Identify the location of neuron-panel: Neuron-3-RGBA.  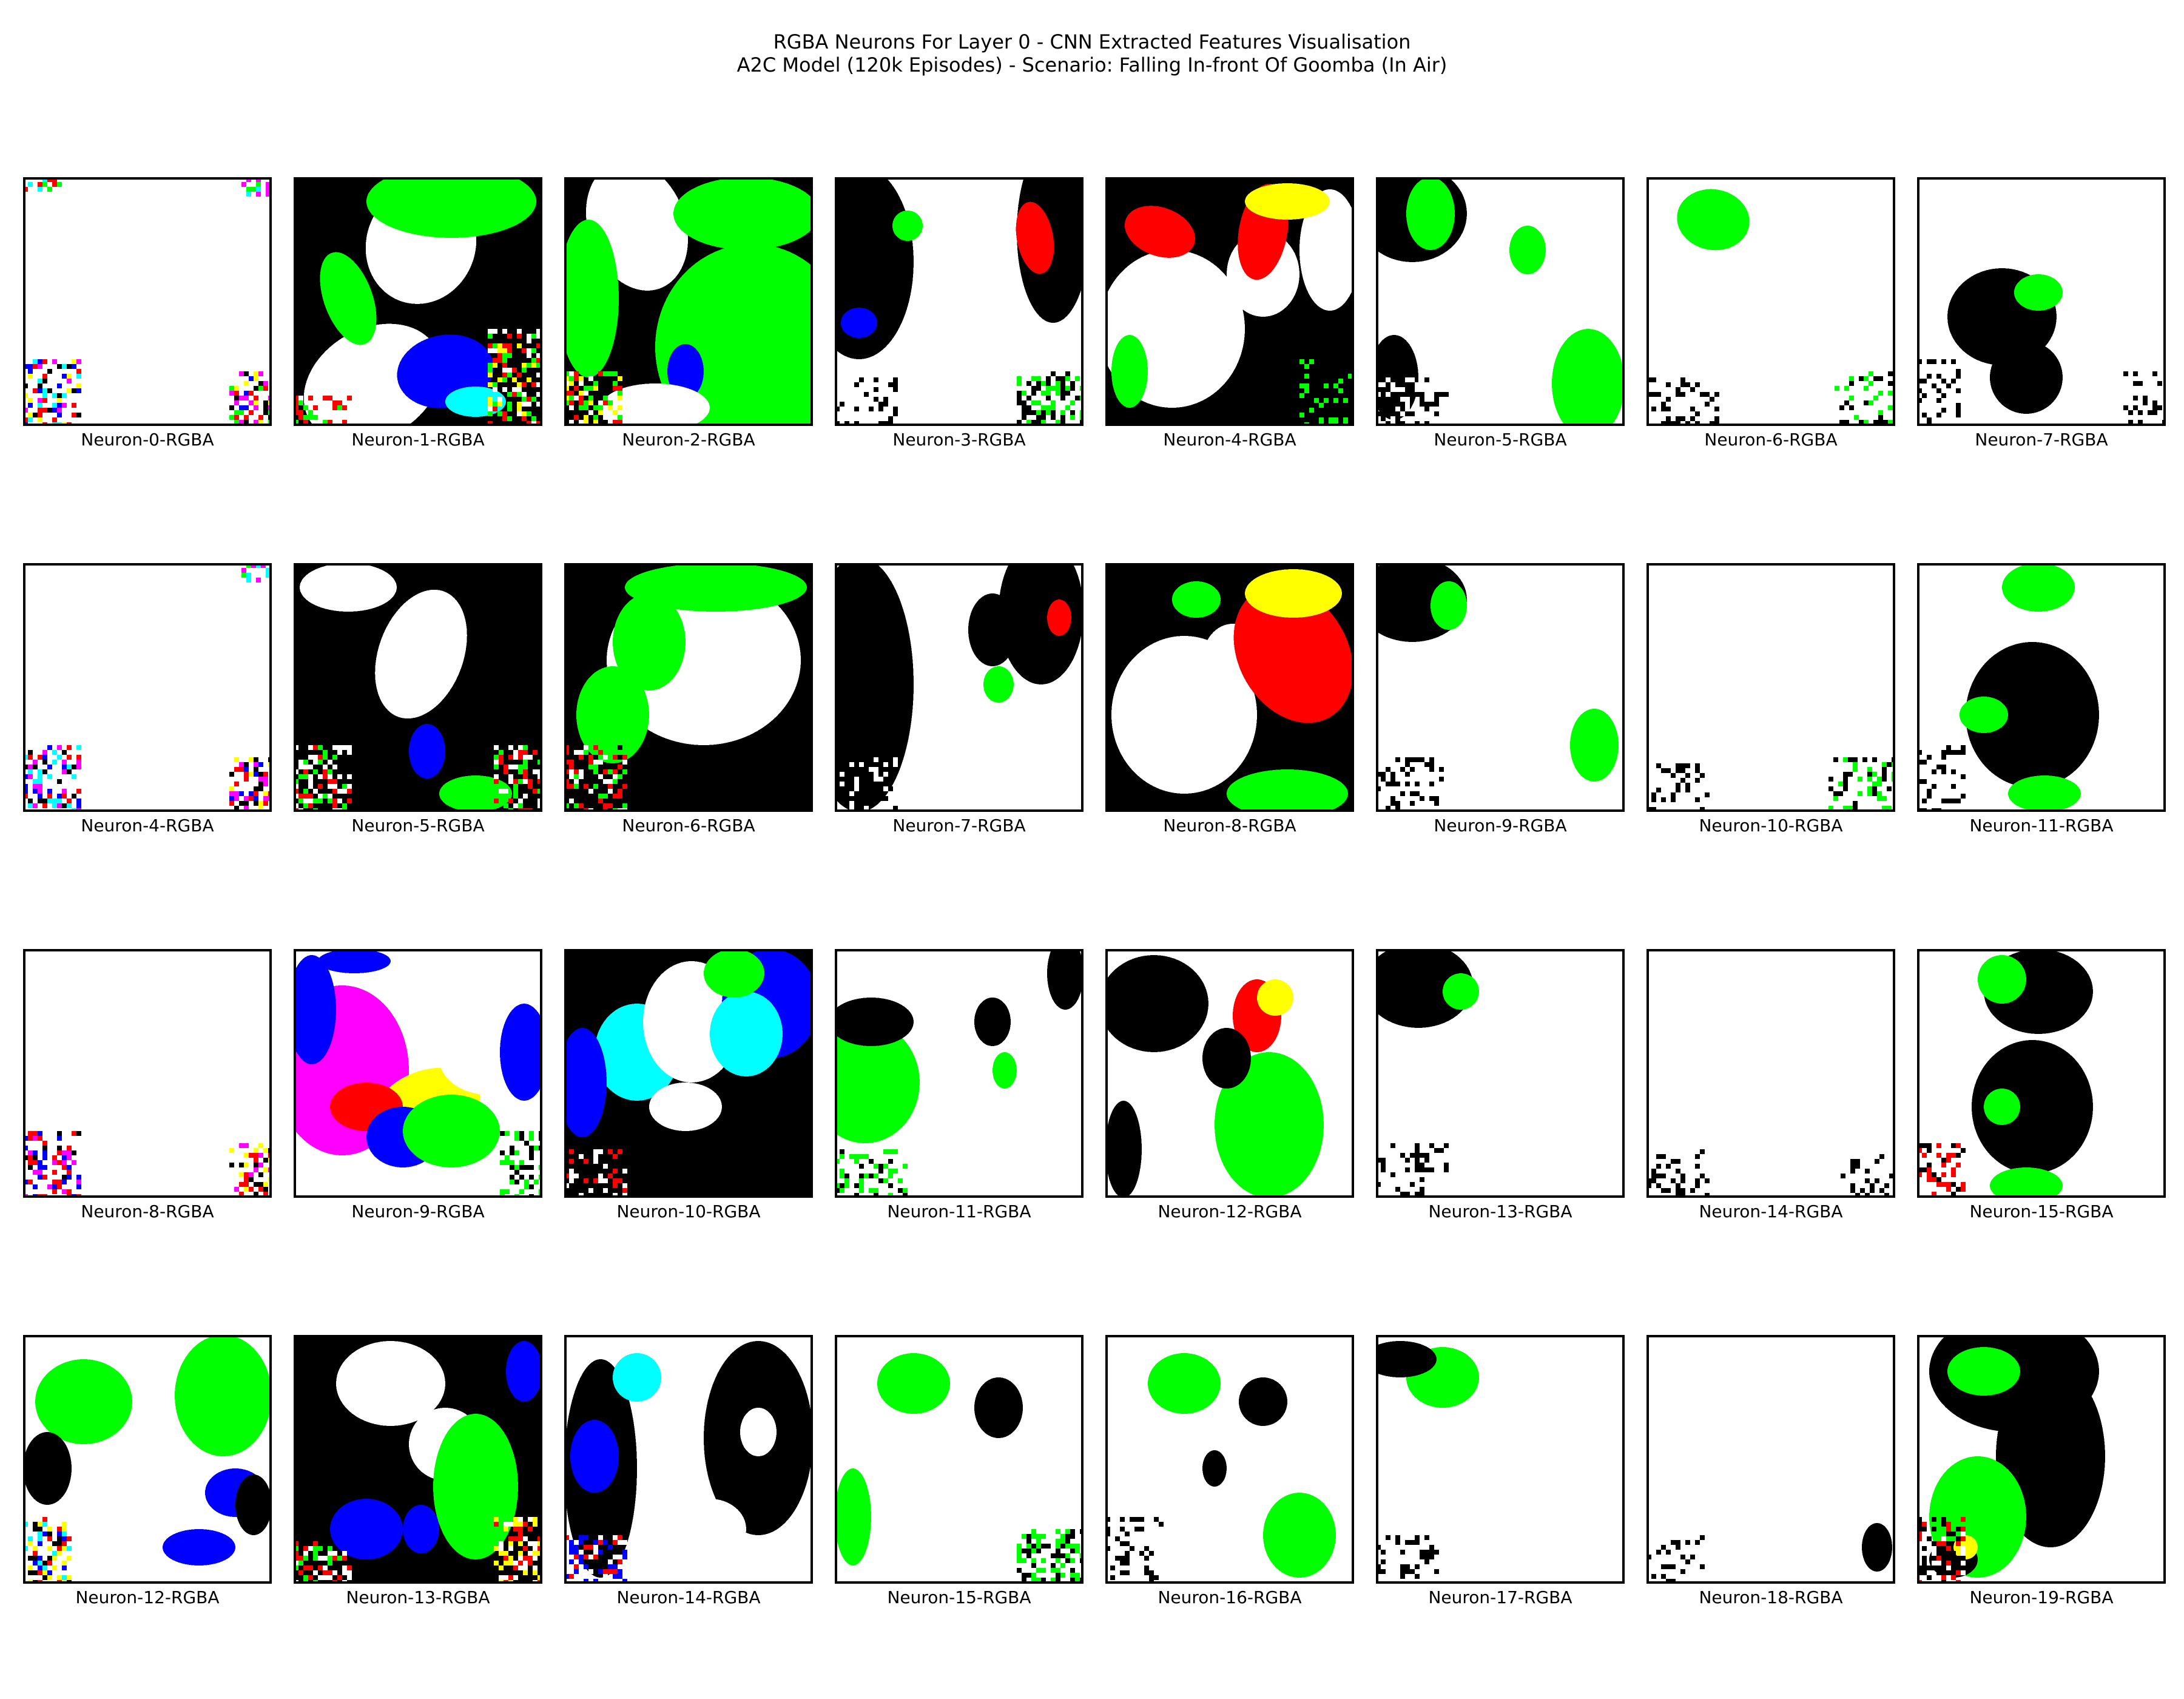
(959, 313).